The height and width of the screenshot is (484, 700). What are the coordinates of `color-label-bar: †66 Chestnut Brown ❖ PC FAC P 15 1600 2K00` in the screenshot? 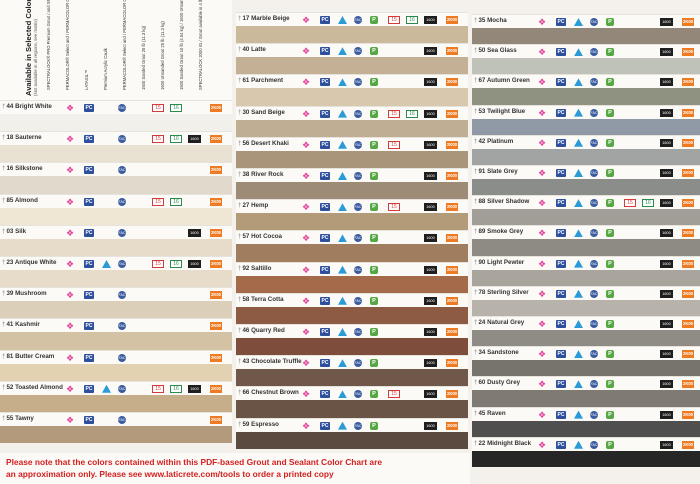 It's located at (352, 394).